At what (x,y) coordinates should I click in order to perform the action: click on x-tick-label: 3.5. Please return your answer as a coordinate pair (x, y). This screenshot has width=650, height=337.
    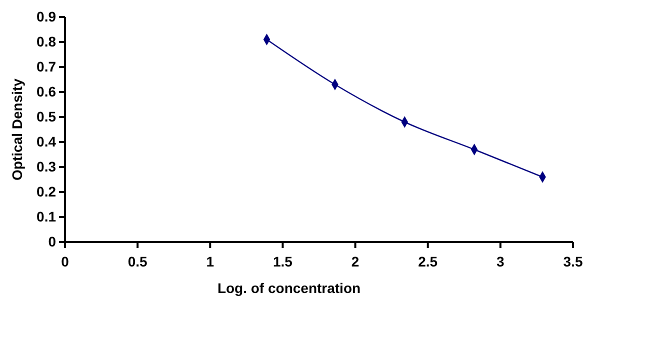
    Looking at the image, I should click on (573, 261).